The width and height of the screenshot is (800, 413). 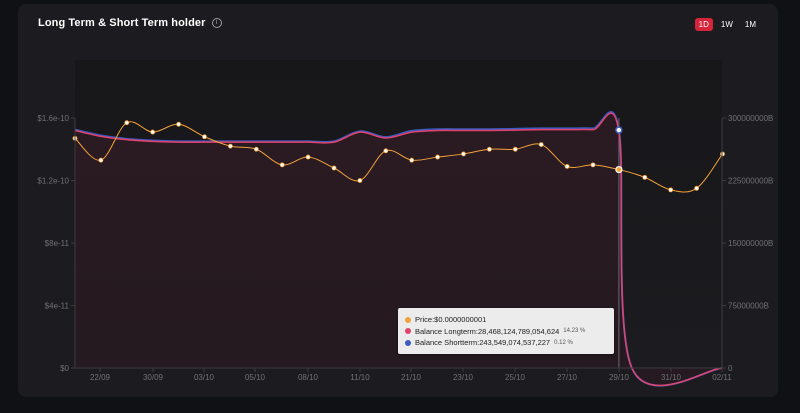 What do you see at coordinates (574, 331) in the screenshot?
I see `tooltip-longterm-pct: 14.23 %` at bounding box center [574, 331].